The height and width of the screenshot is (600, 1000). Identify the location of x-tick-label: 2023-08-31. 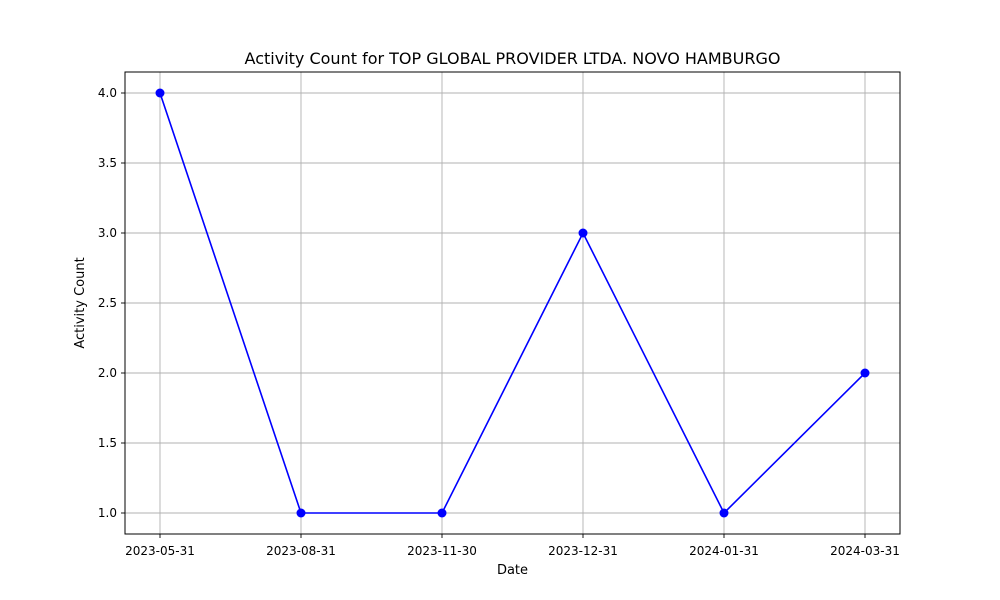
(301, 551).